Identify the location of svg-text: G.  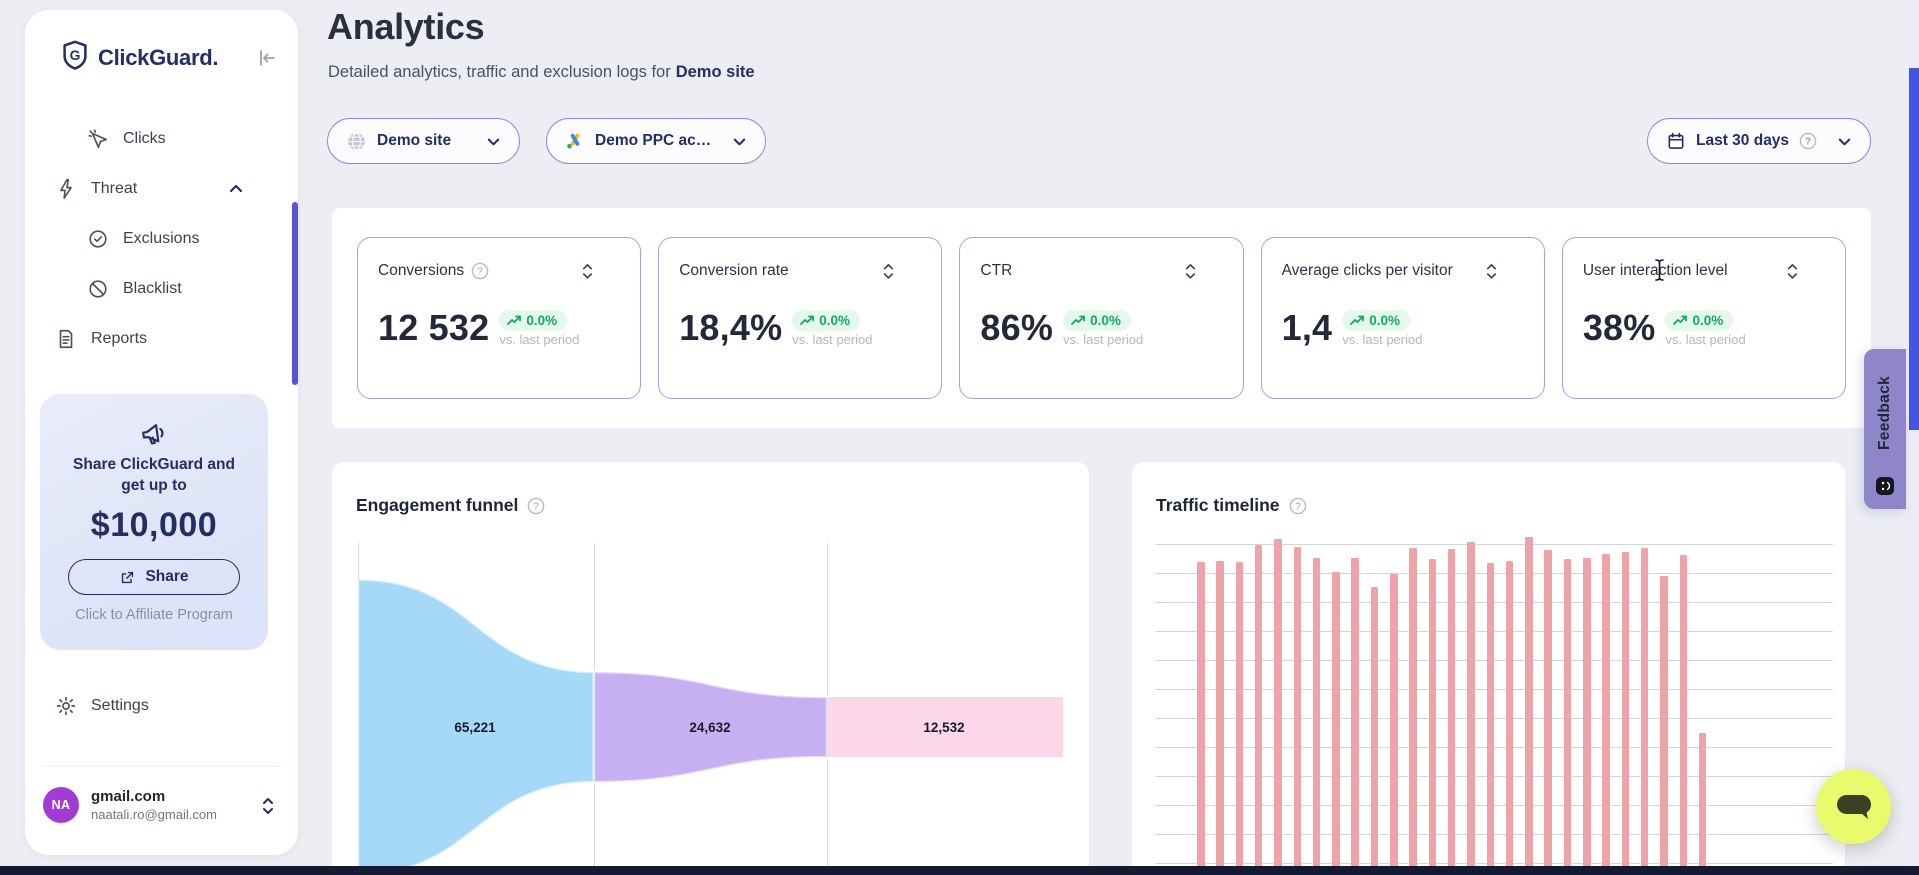
(75, 55).